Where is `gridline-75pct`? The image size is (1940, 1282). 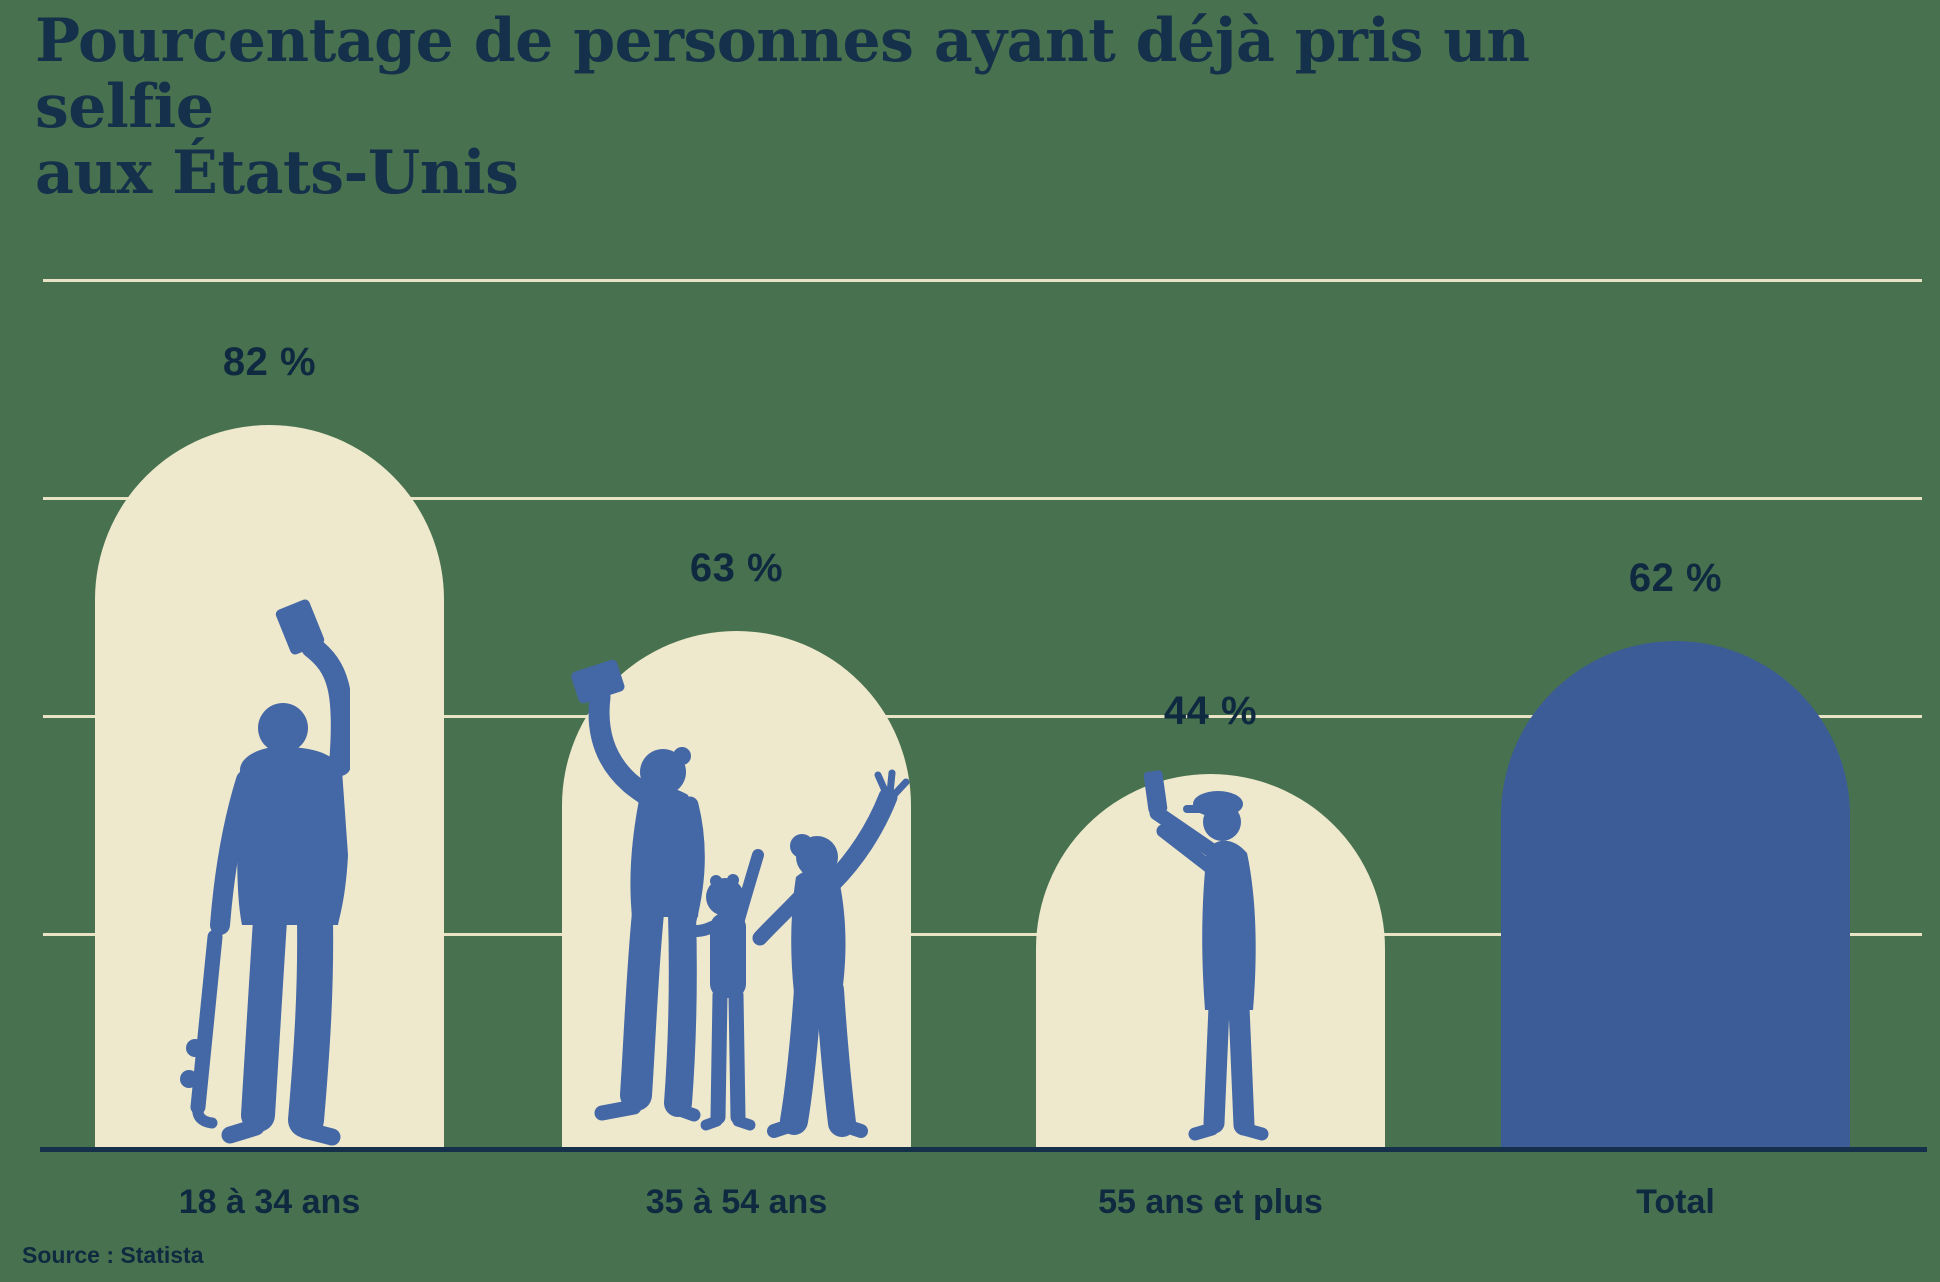
gridline-75pct is located at coordinates (982, 498).